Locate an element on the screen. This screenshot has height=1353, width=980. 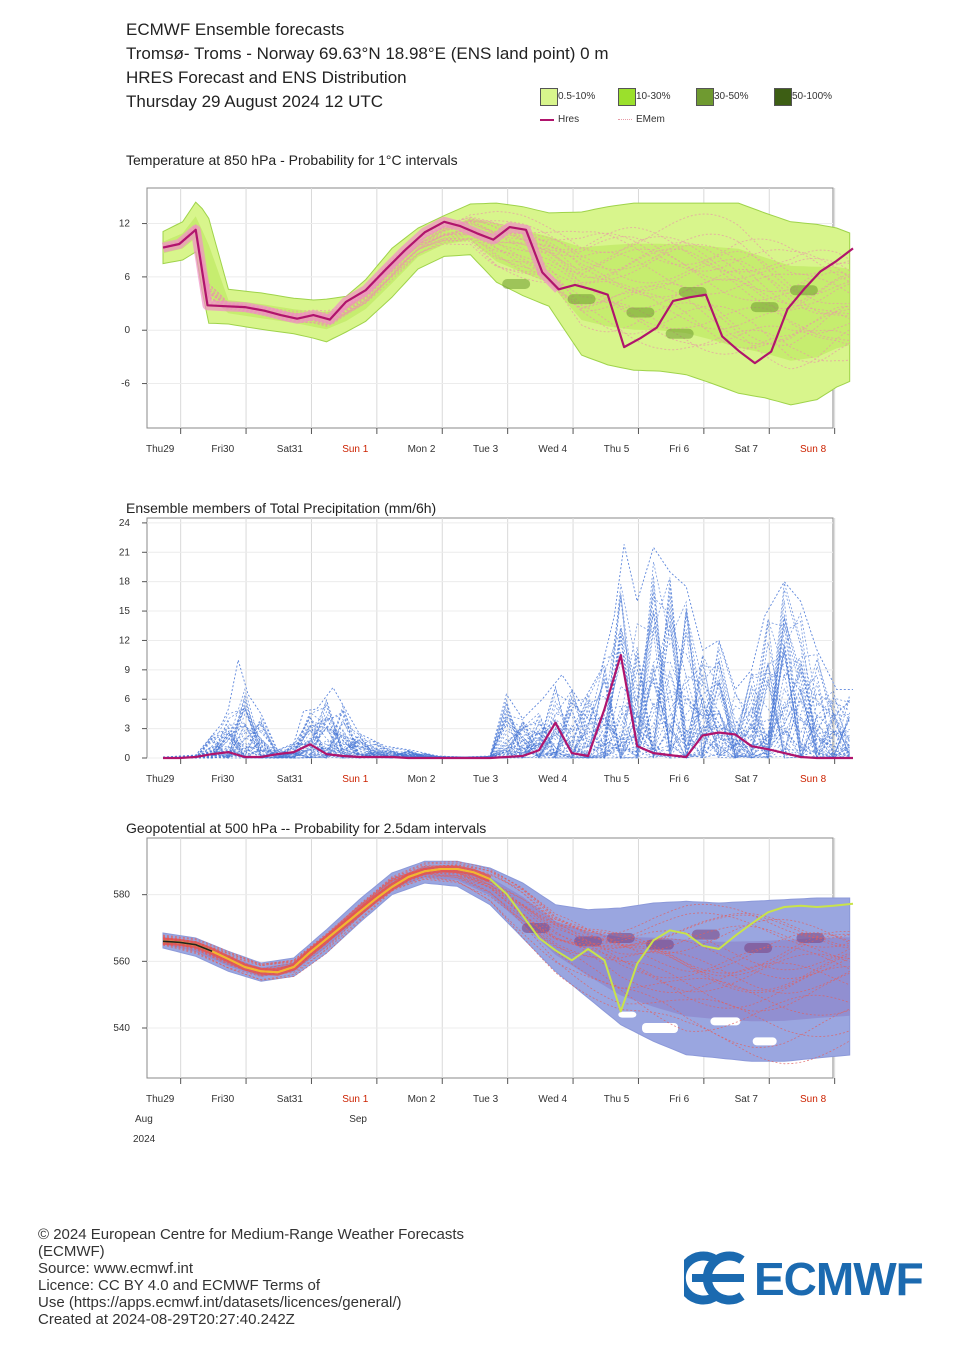
precip-ytick-label: 21 is located at coordinates (125, 552).